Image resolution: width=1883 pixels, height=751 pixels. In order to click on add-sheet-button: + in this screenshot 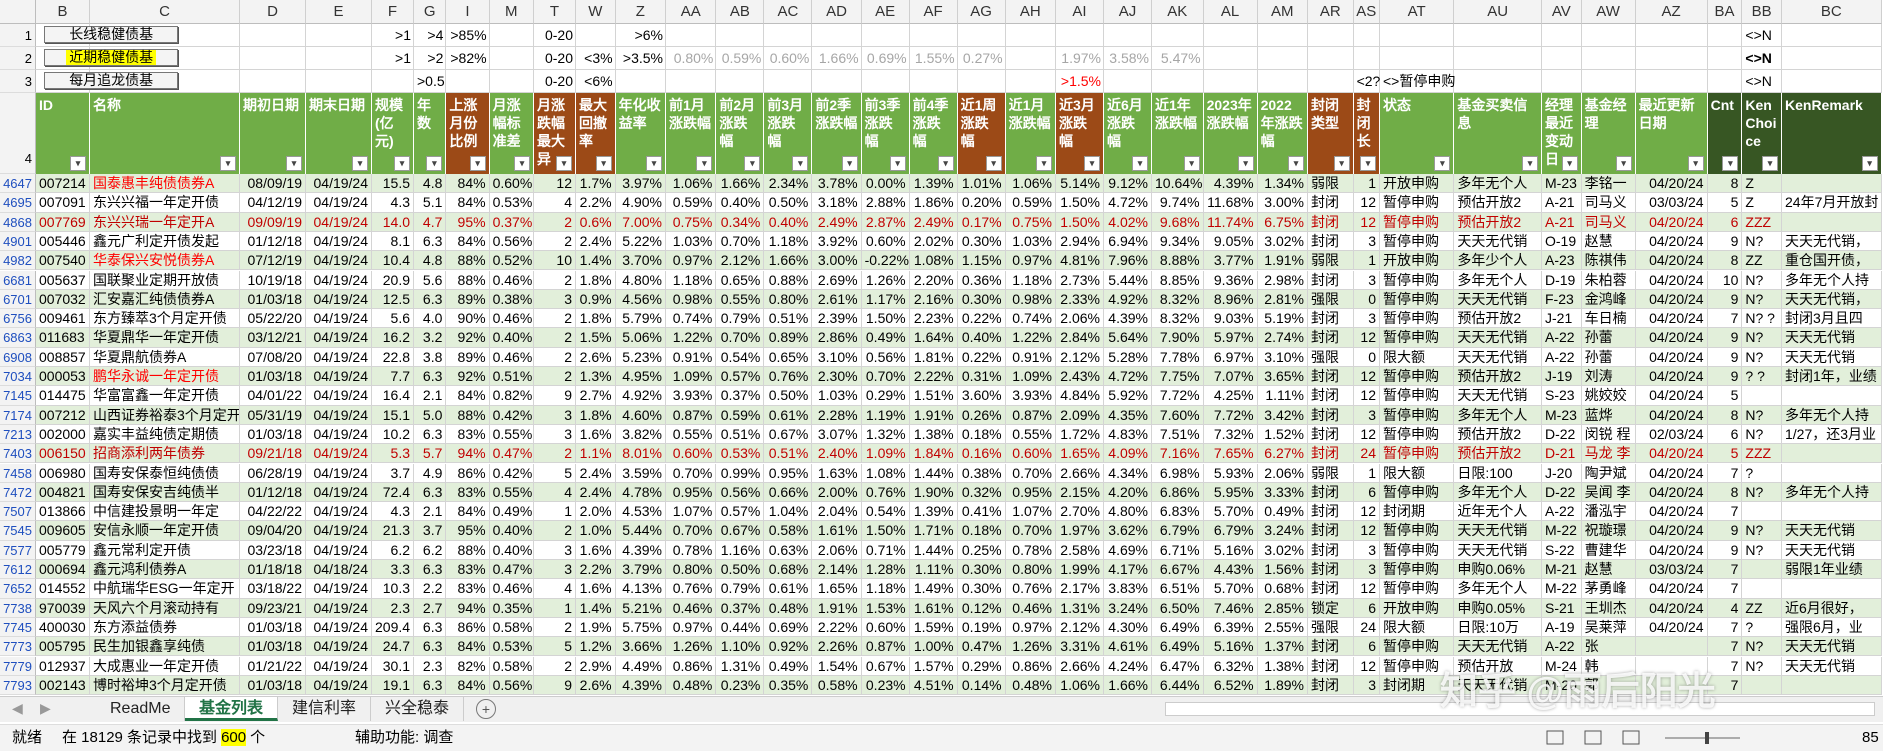, I will do `click(486, 709)`.